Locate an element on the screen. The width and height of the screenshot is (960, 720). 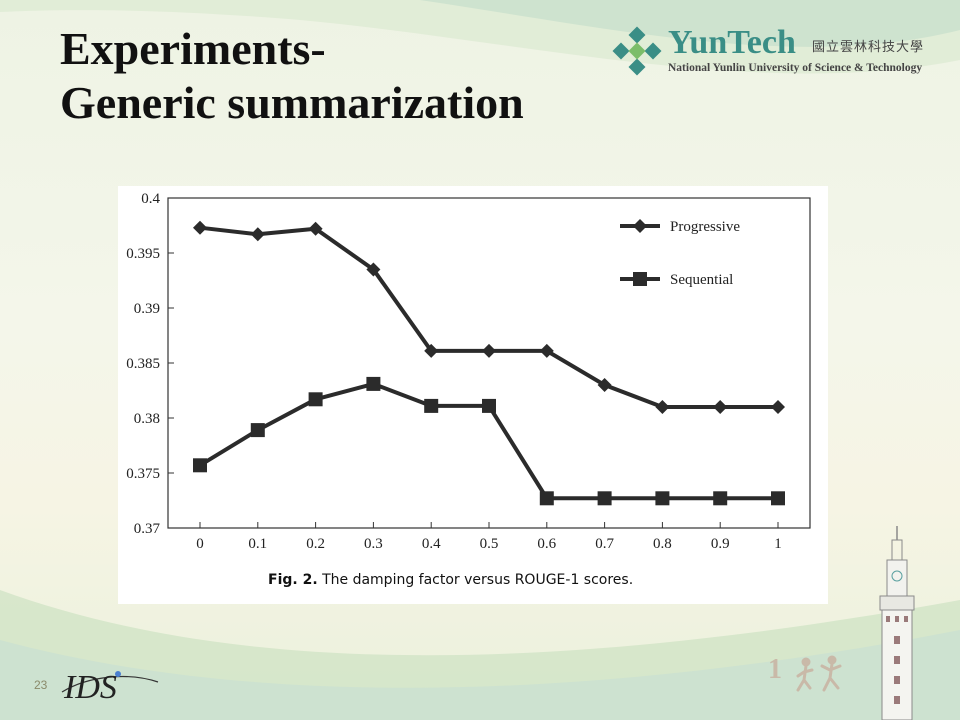
y-tick-label: 0.395 is located at coordinates (143, 254).